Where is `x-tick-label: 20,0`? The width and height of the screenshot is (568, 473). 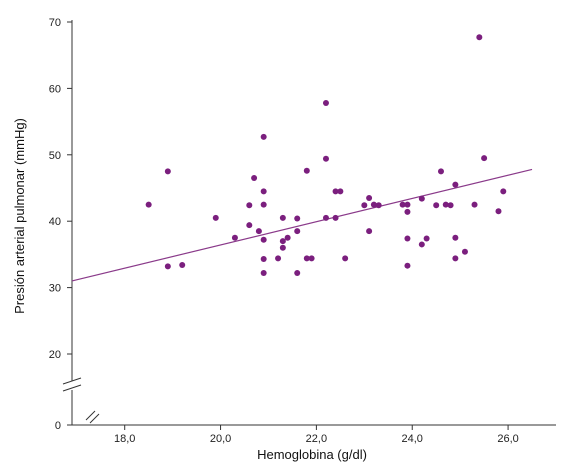 x-tick-label: 20,0 is located at coordinates (220, 439).